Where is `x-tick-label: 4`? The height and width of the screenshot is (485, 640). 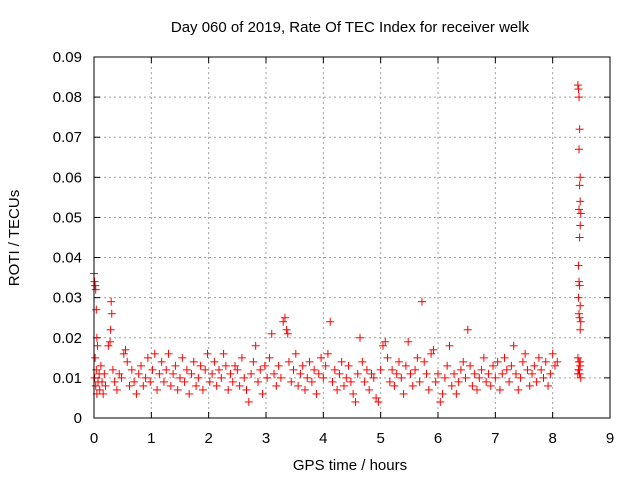
x-tick-label: 4 is located at coordinates (323, 438).